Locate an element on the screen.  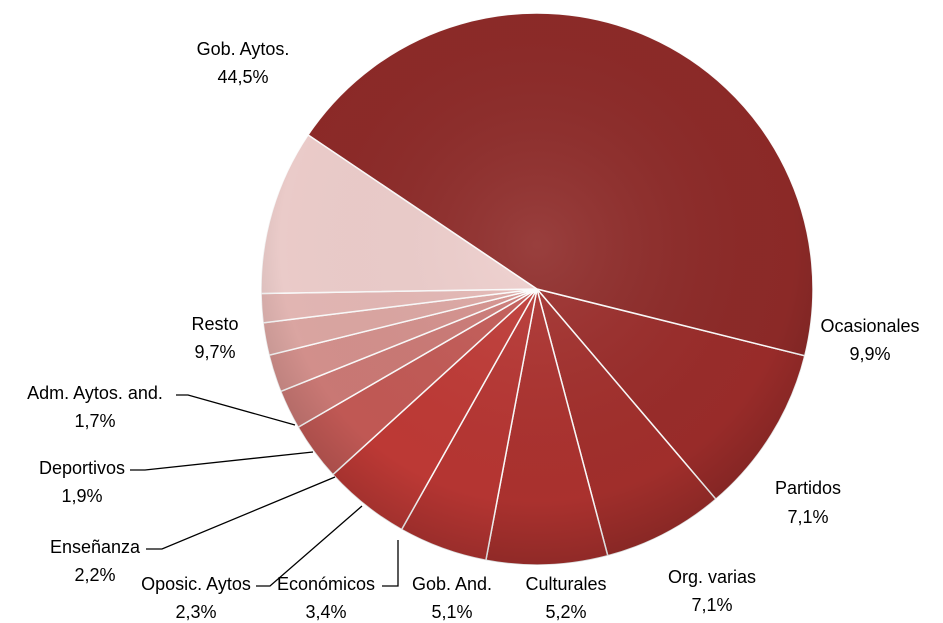
slice-label-culturales: Culturales is located at coordinates (565, 584).